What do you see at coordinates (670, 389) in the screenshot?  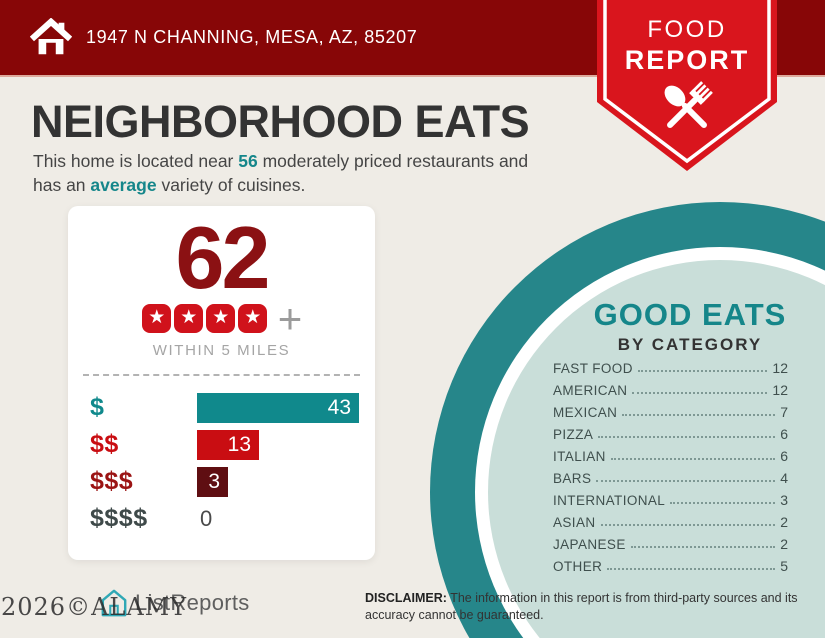 I see `category-row: AMERICAN 12` at bounding box center [670, 389].